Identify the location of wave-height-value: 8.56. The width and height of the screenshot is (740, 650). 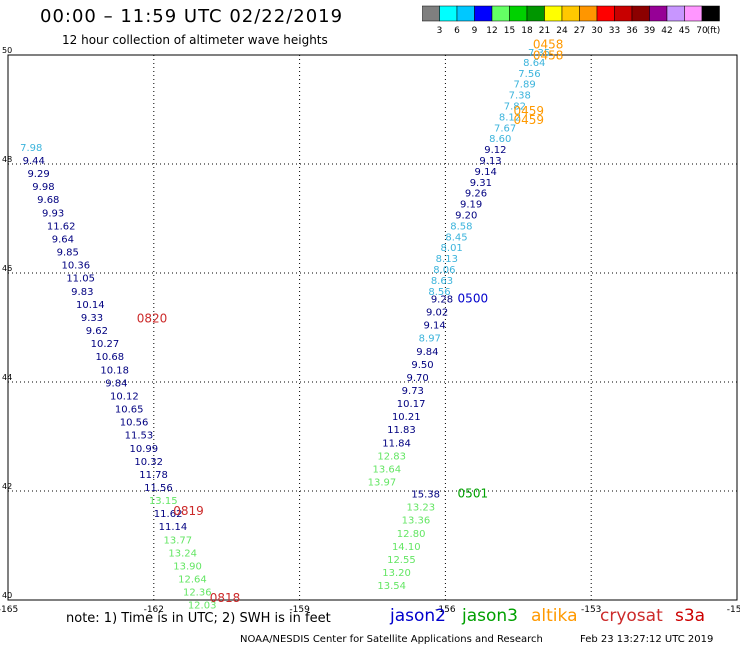
(439, 292).